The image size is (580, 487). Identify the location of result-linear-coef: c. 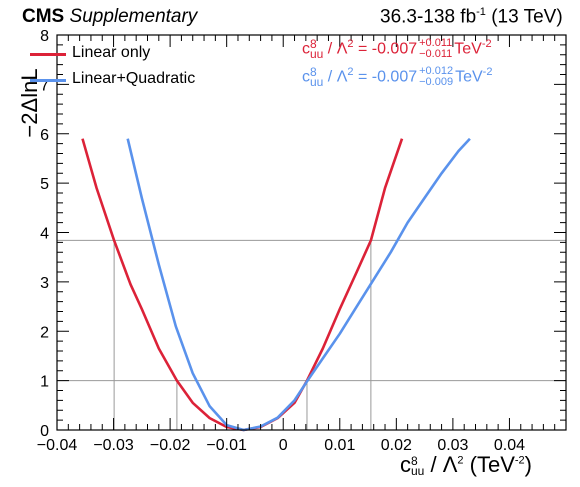
(306, 49).